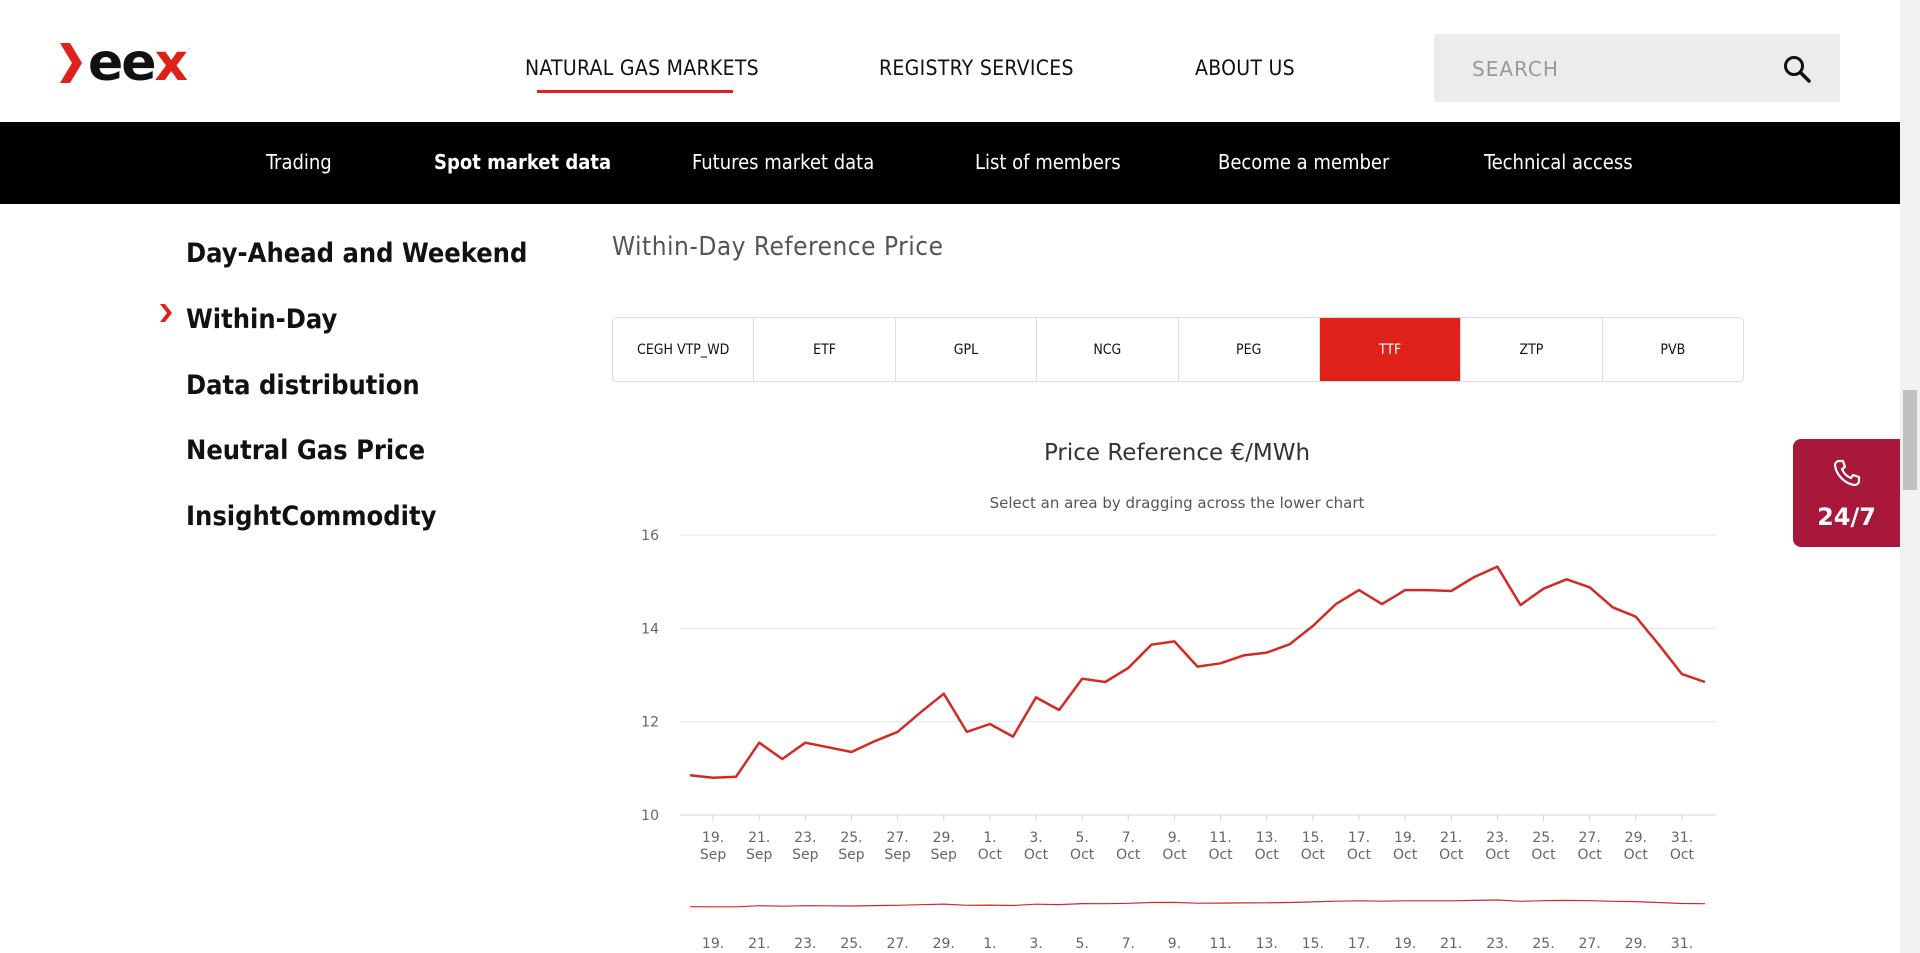 The image size is (1920, 953). What do you see at coordinates (1304, 162) in the screenshot?
I see `subnav-become-a-member: Become a member` at bounding box center [1304, 162].